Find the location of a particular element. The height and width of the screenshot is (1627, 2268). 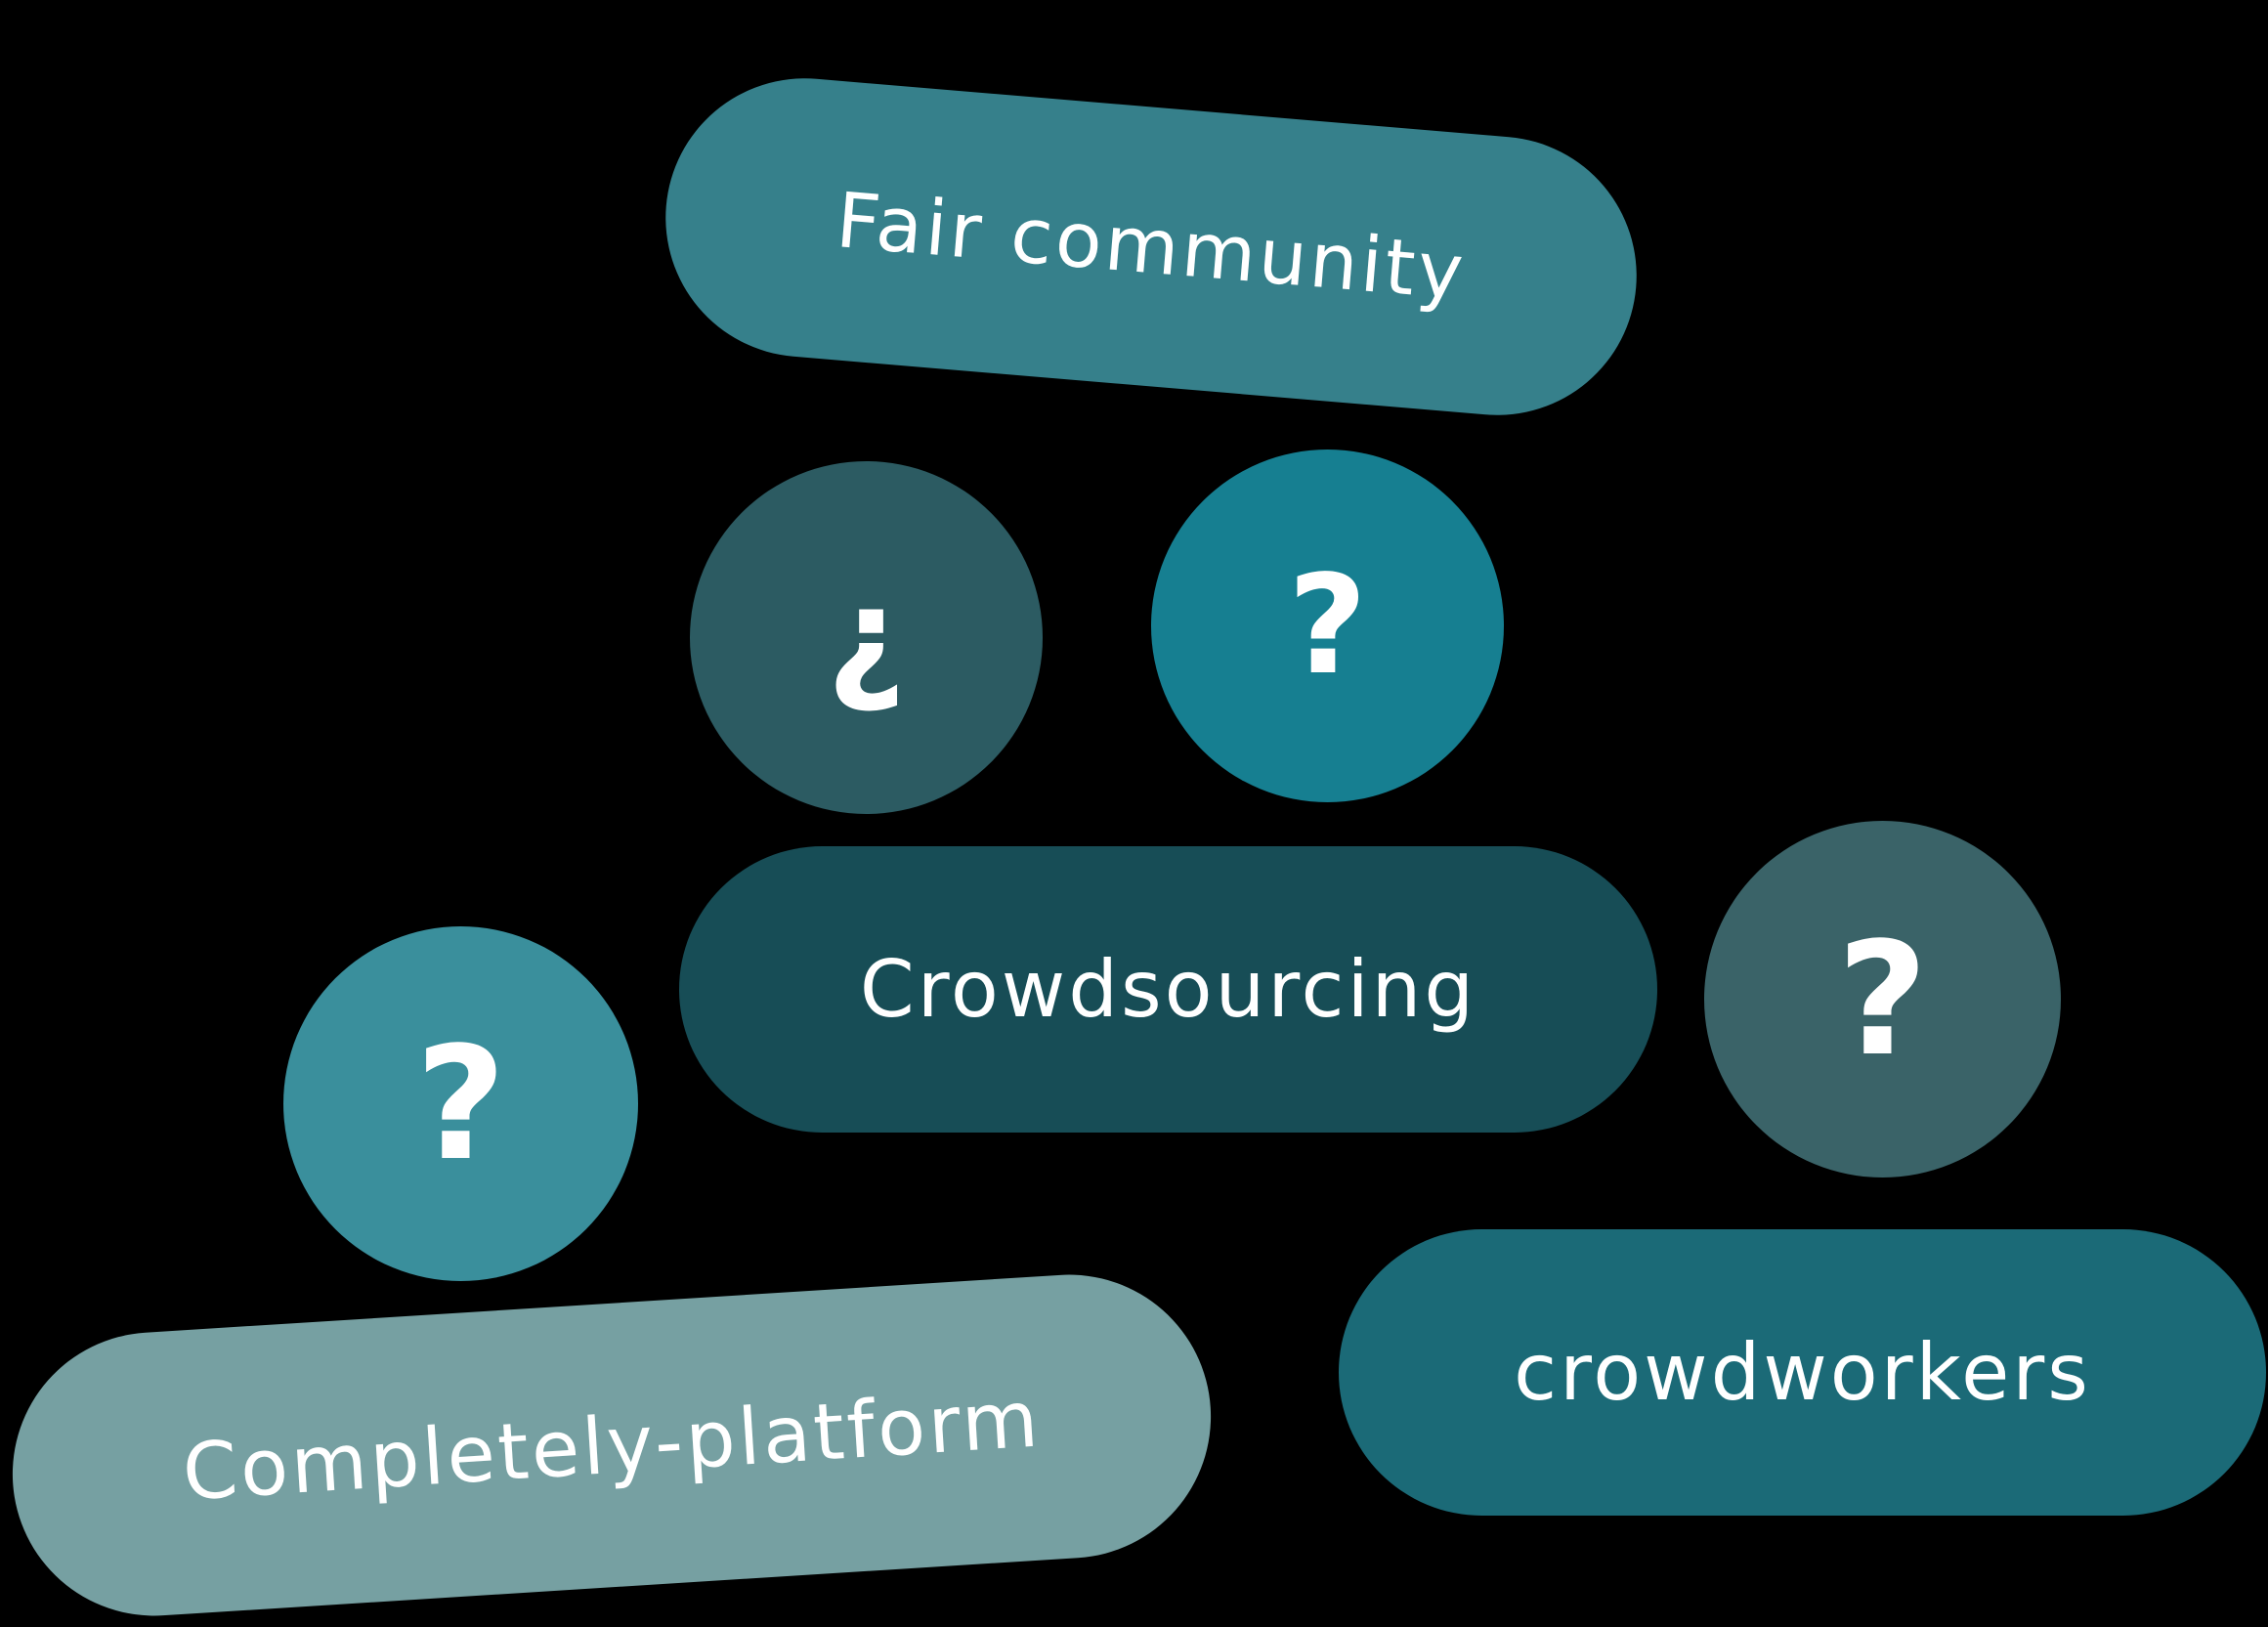

question-bubble-top: ? is located at coordinates (1327, 626).